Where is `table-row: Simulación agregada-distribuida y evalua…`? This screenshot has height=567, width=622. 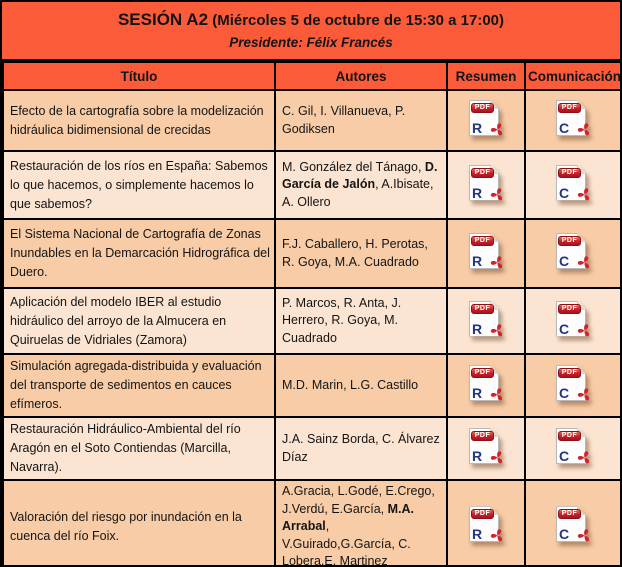
table-row: Simulación agregada-distribuida y evalua… is located at coordinates (311, 385).